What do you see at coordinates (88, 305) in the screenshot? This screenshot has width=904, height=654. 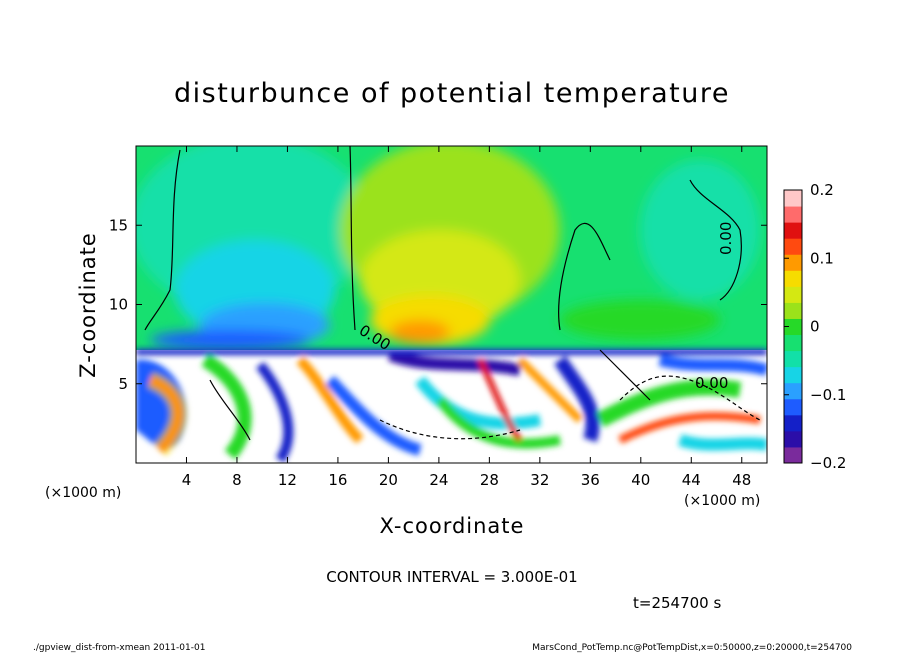 I see `y-axis-label: Z-coordinate` at bounding box center [88, 305].